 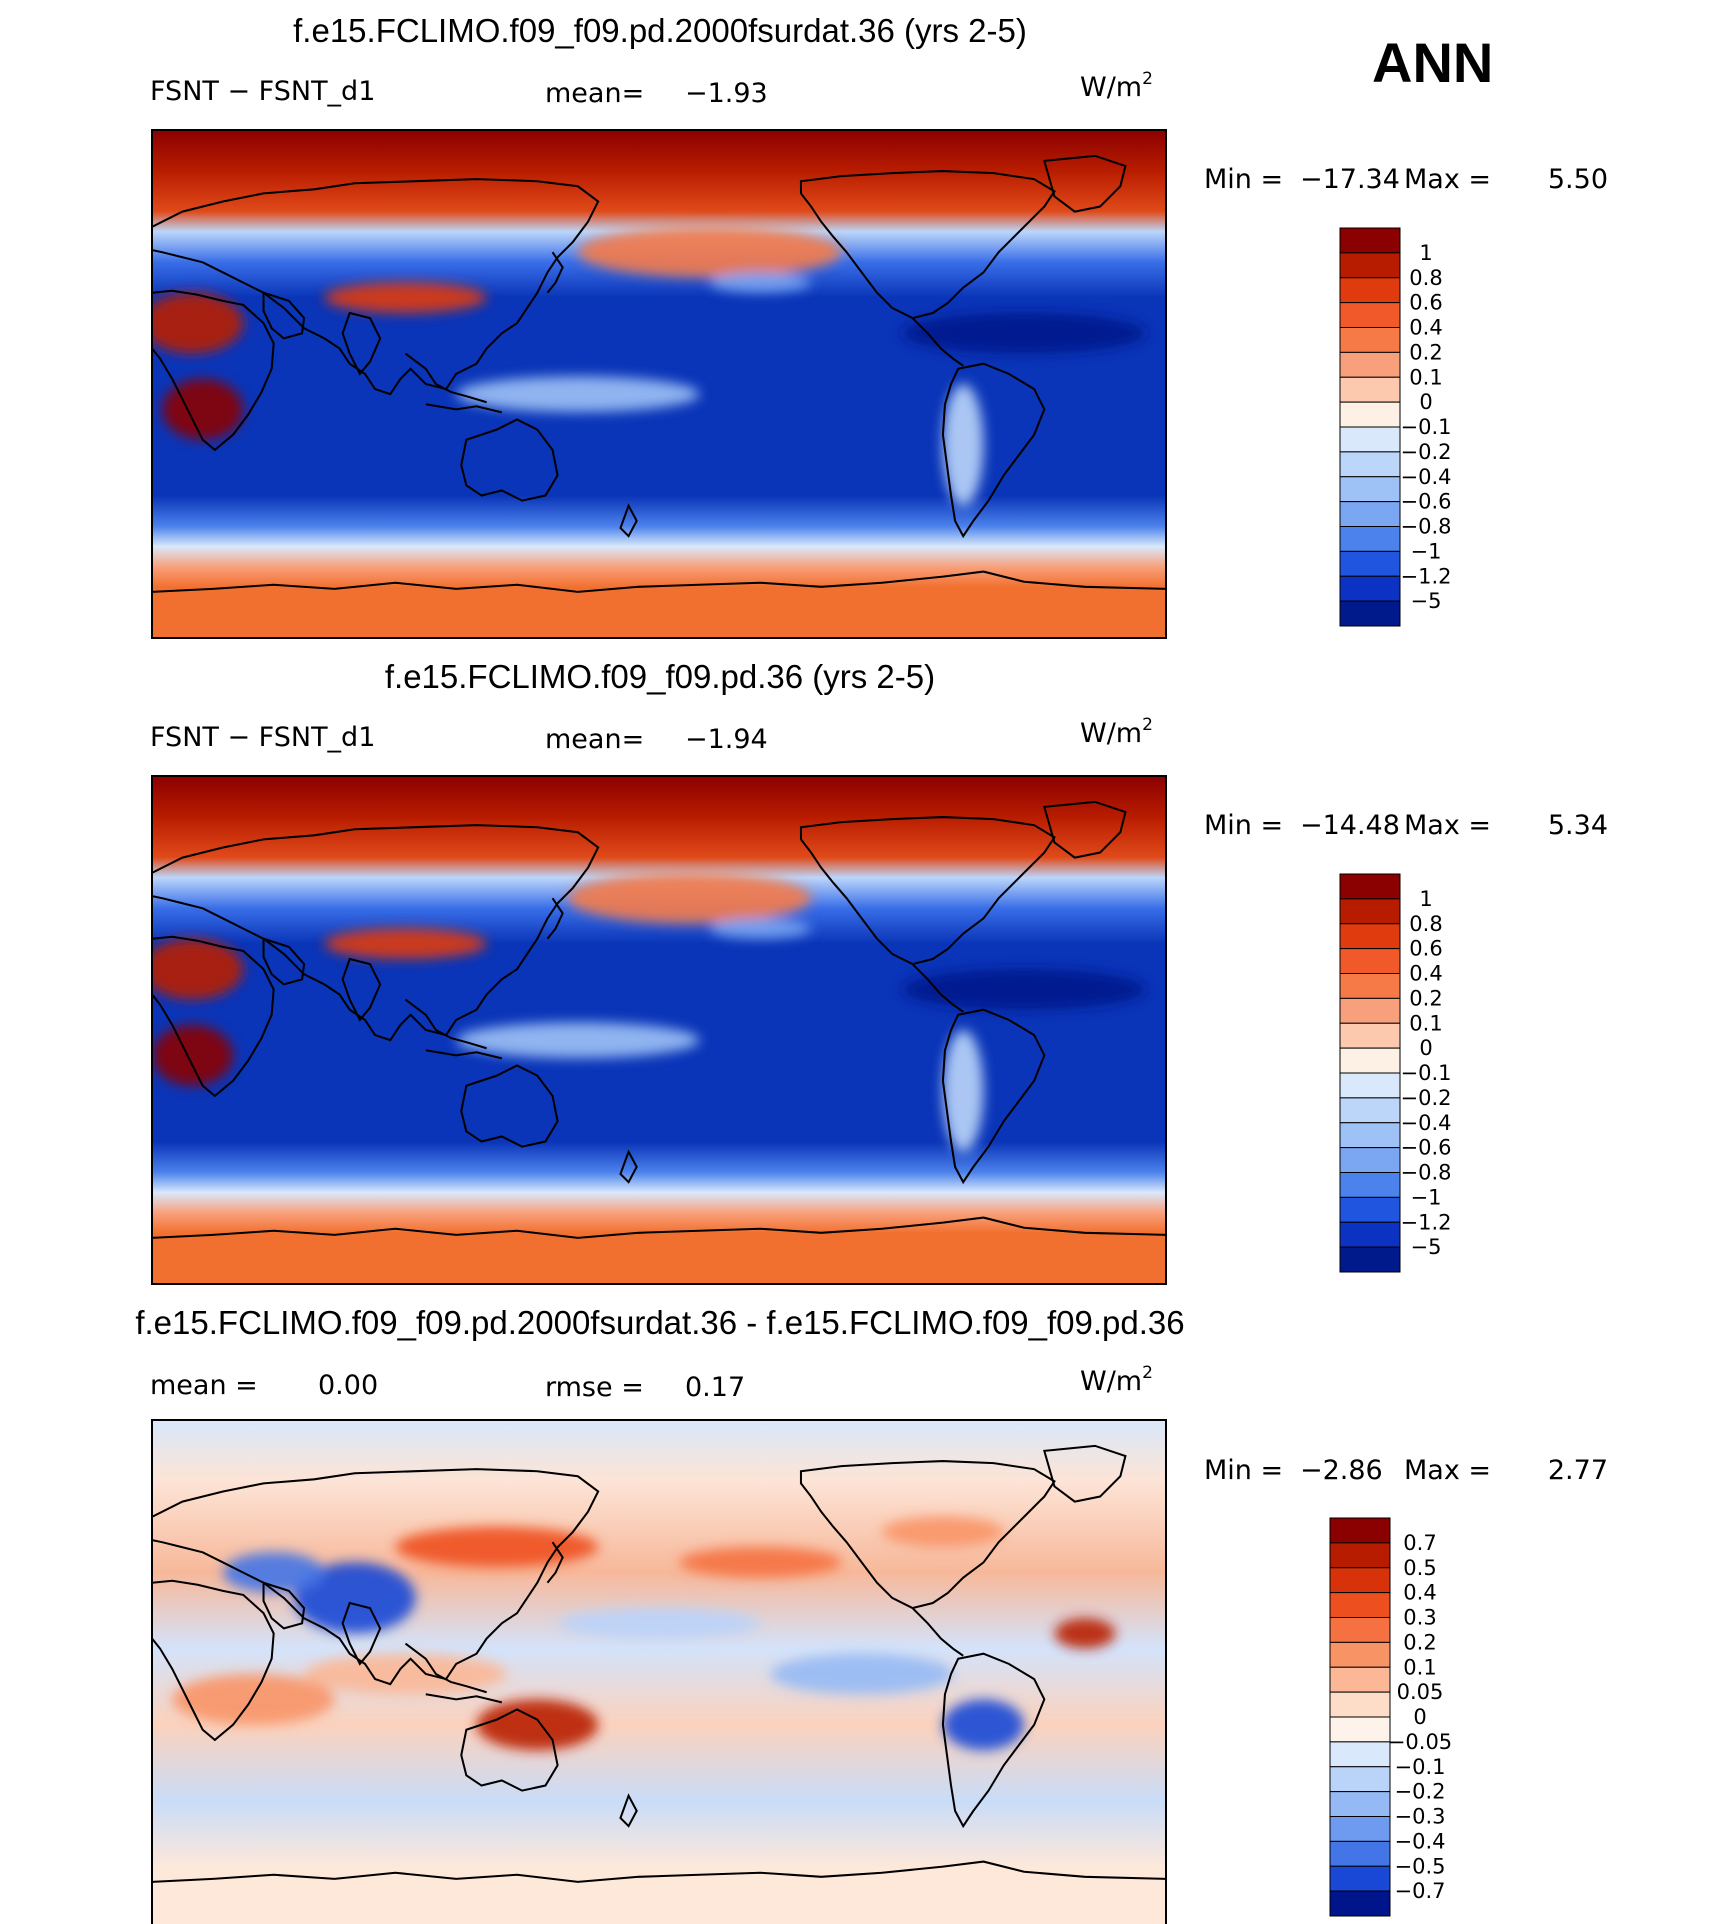 I want to click on panel-stat-value: 0.17, so click(x=715, y=1387).